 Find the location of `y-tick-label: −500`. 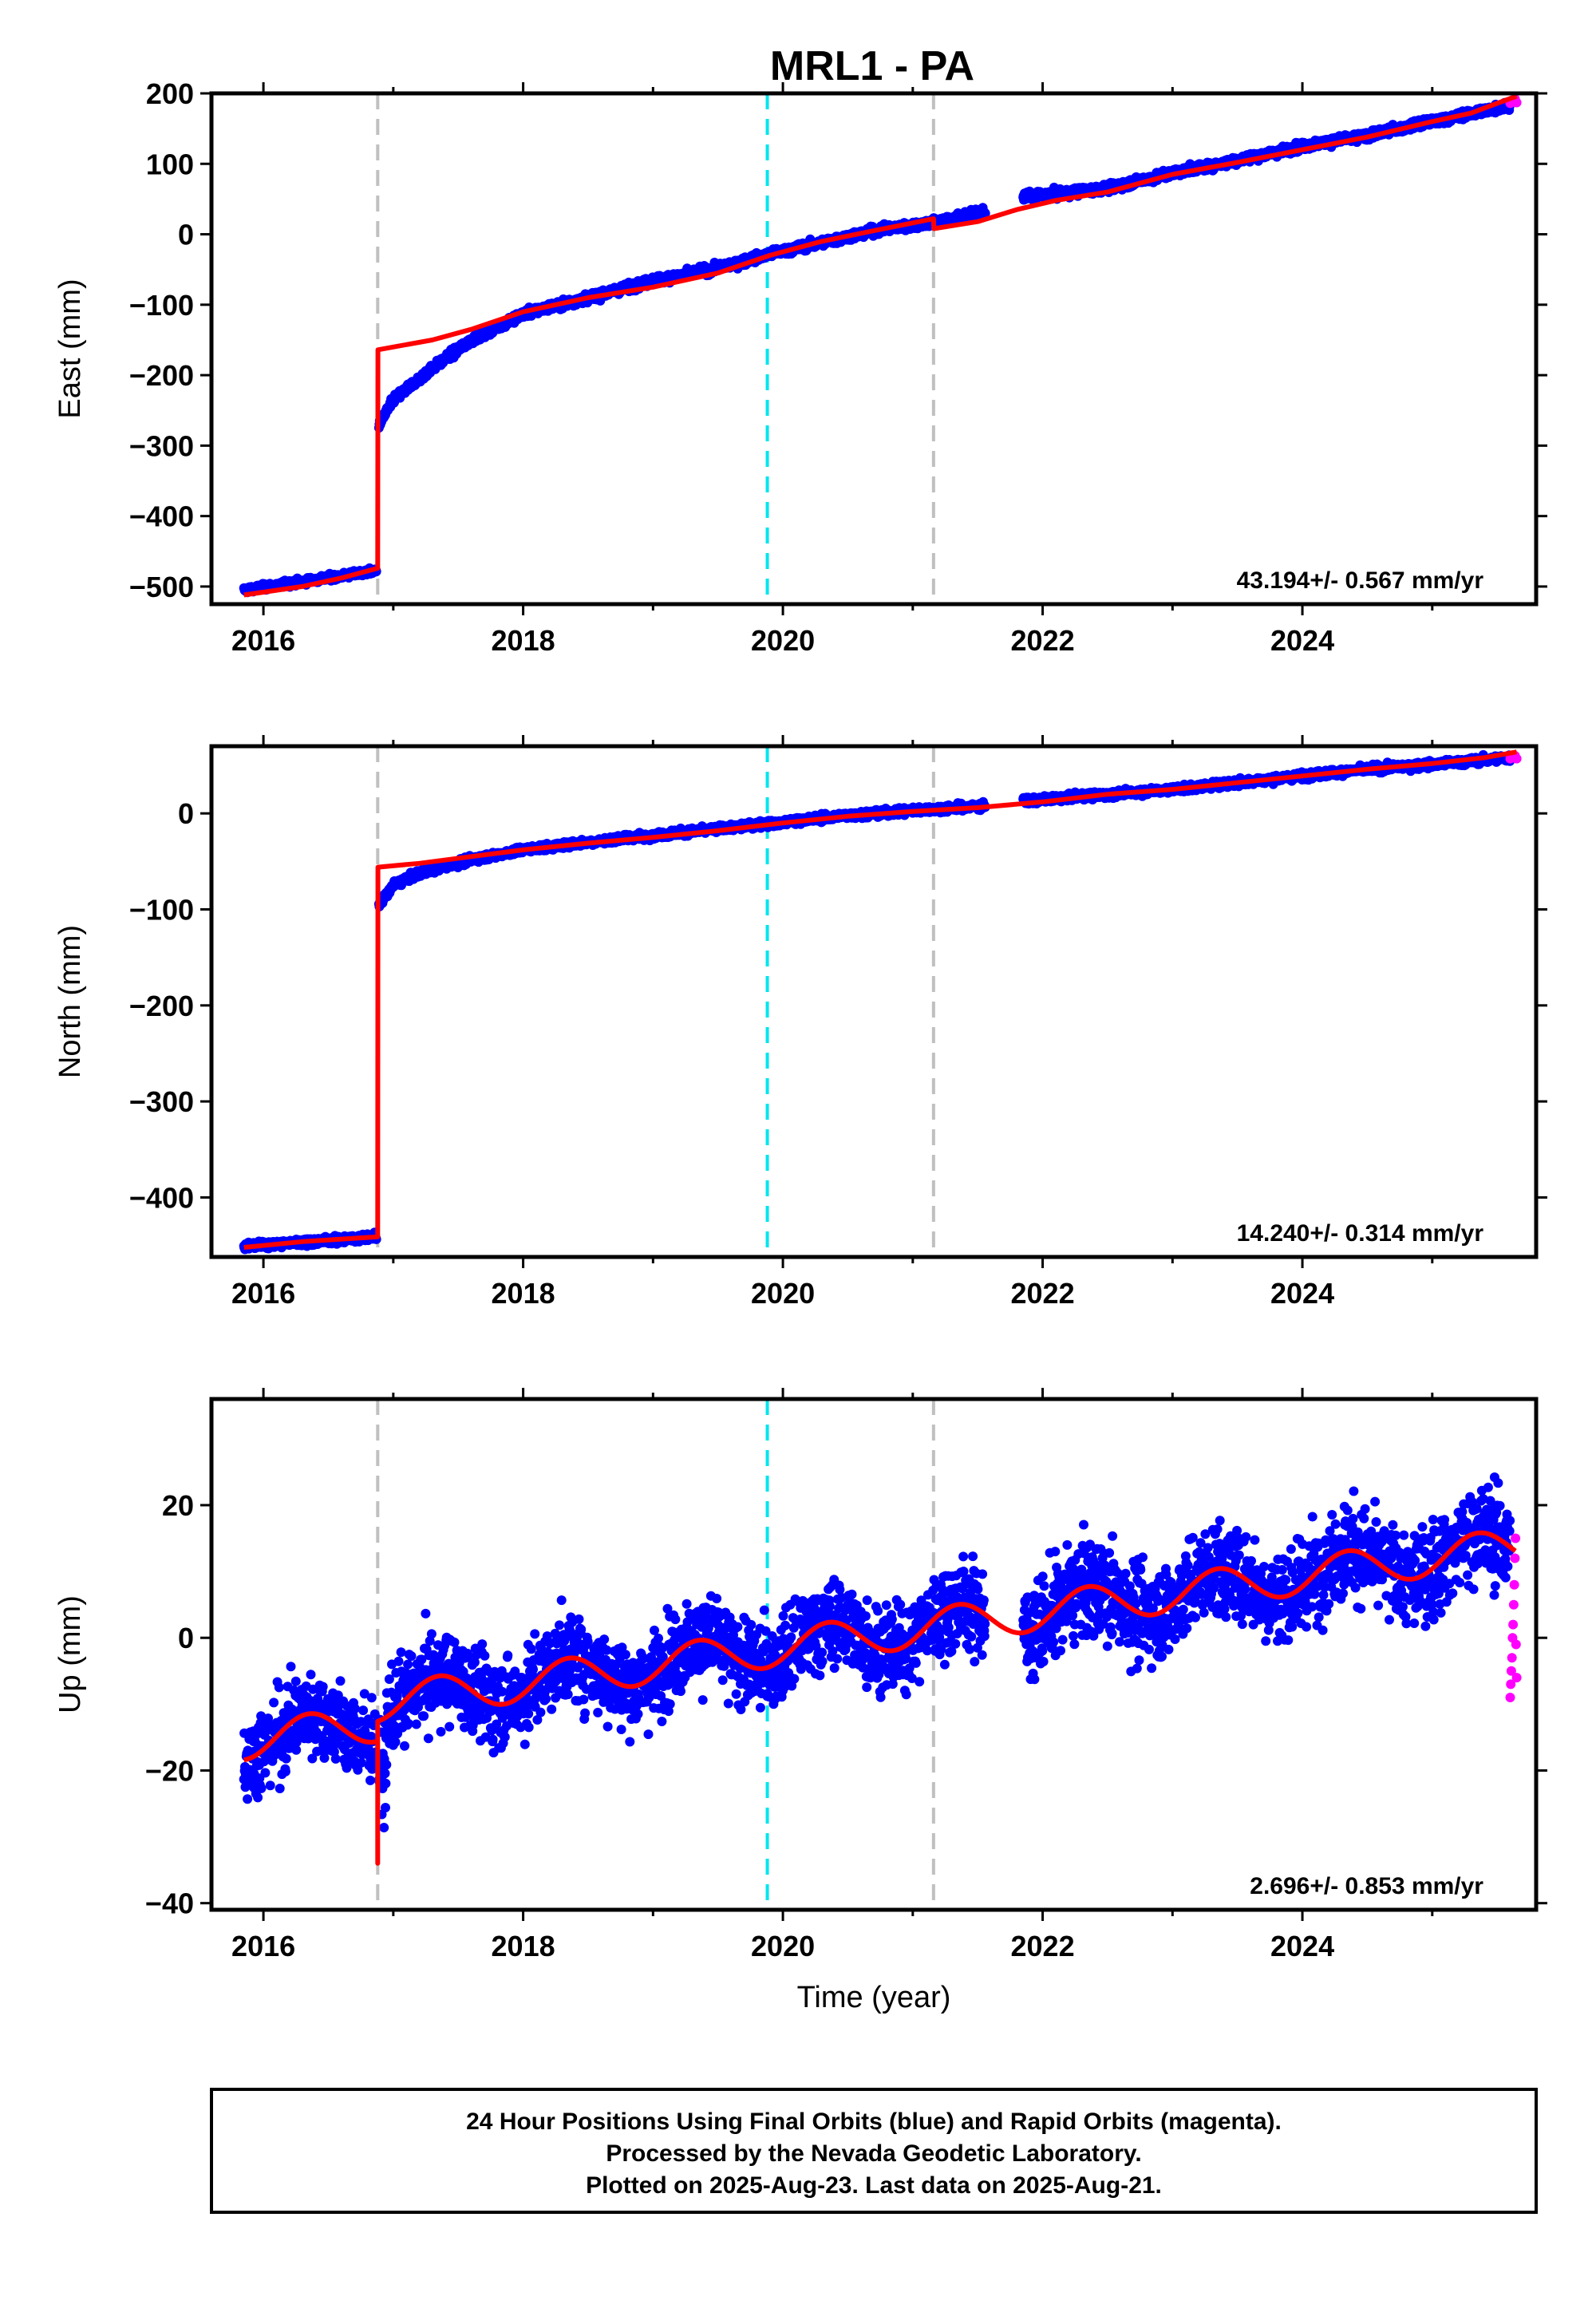

y-tick-label: −500 is located at coordinates (161, 587).